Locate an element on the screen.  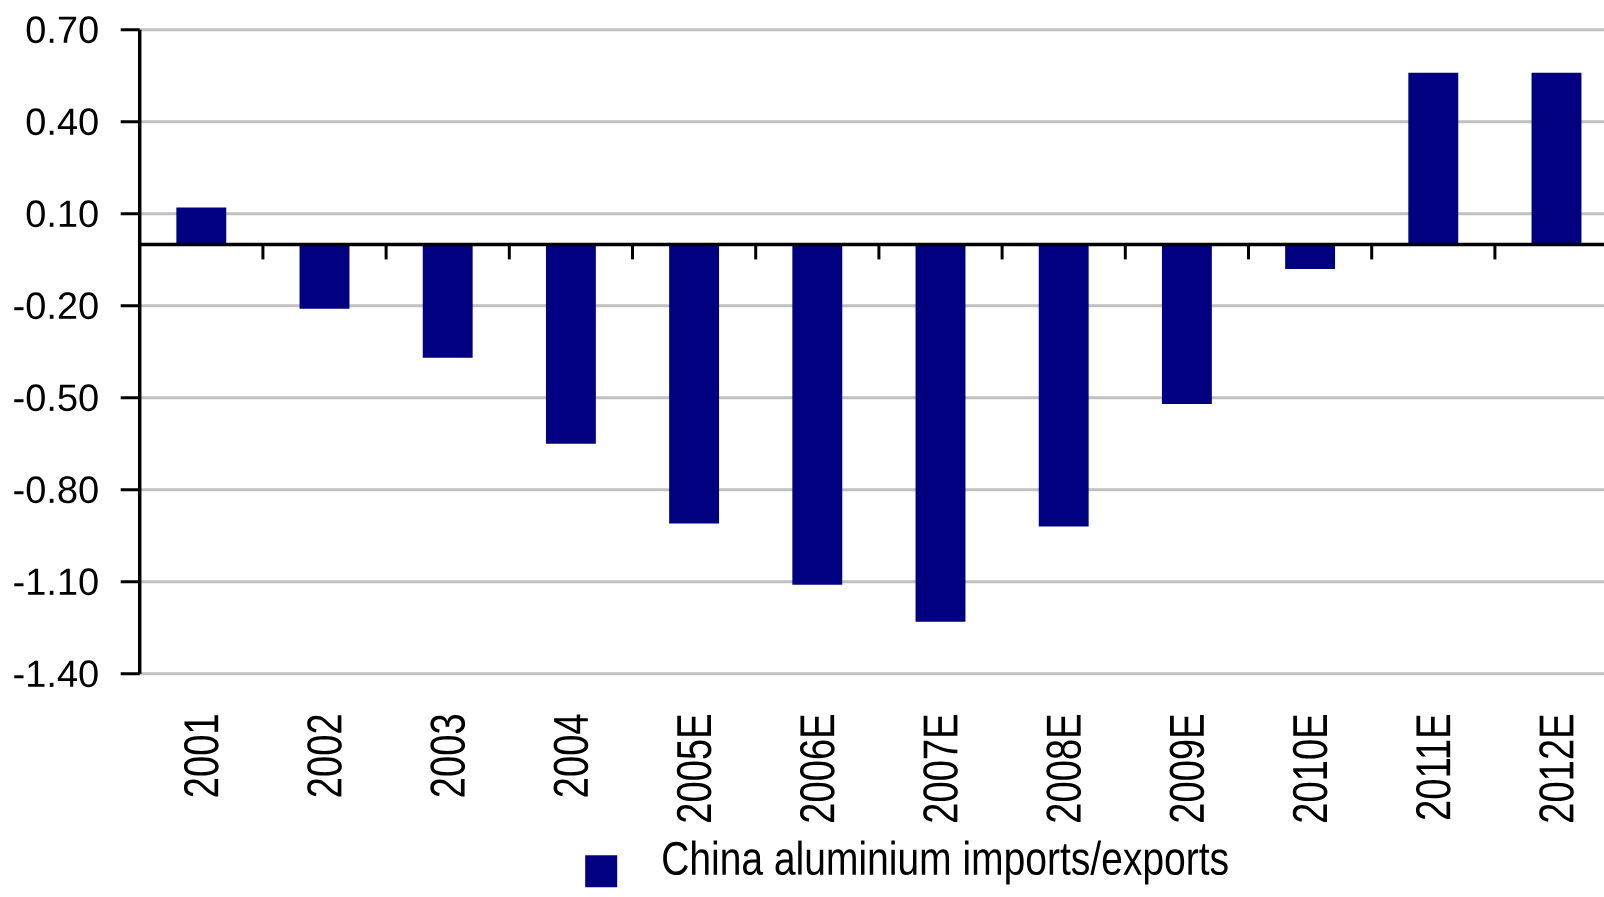
x-tick-label: 2011E is located at coordinates (1433, 767).